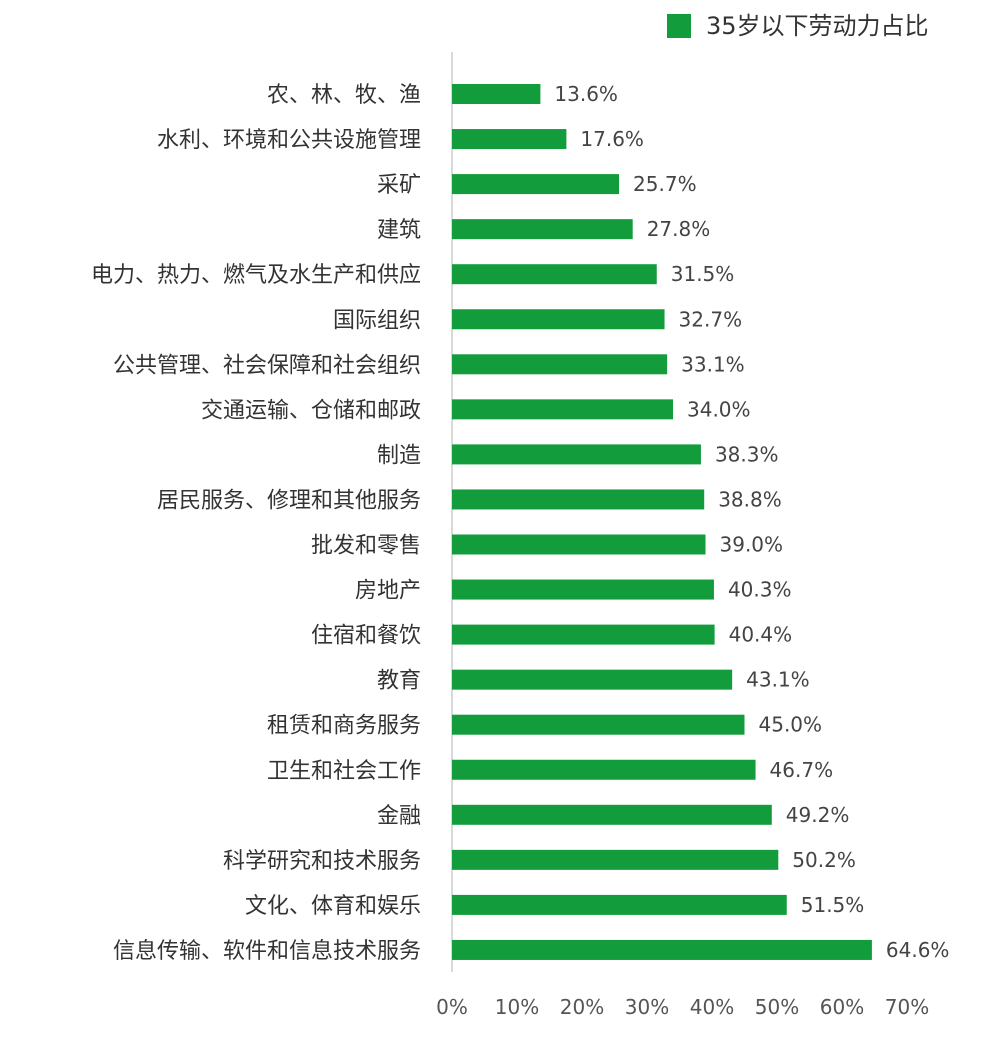 This screenshot has height=1039, width=1000. What do you see at coordinates (289, 140) in the screenshot?
I see `category-label: 水利、环境和公共设施管理` at bounding box center [289, 140].